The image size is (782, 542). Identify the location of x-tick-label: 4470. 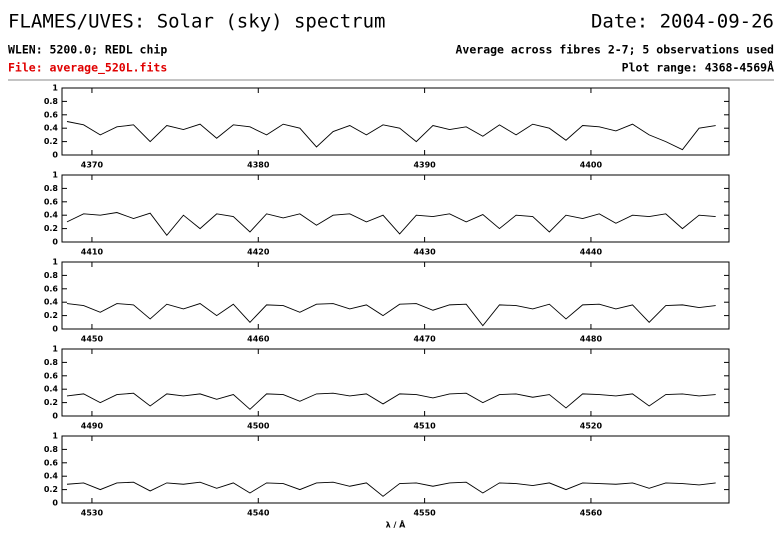
(424, 339).